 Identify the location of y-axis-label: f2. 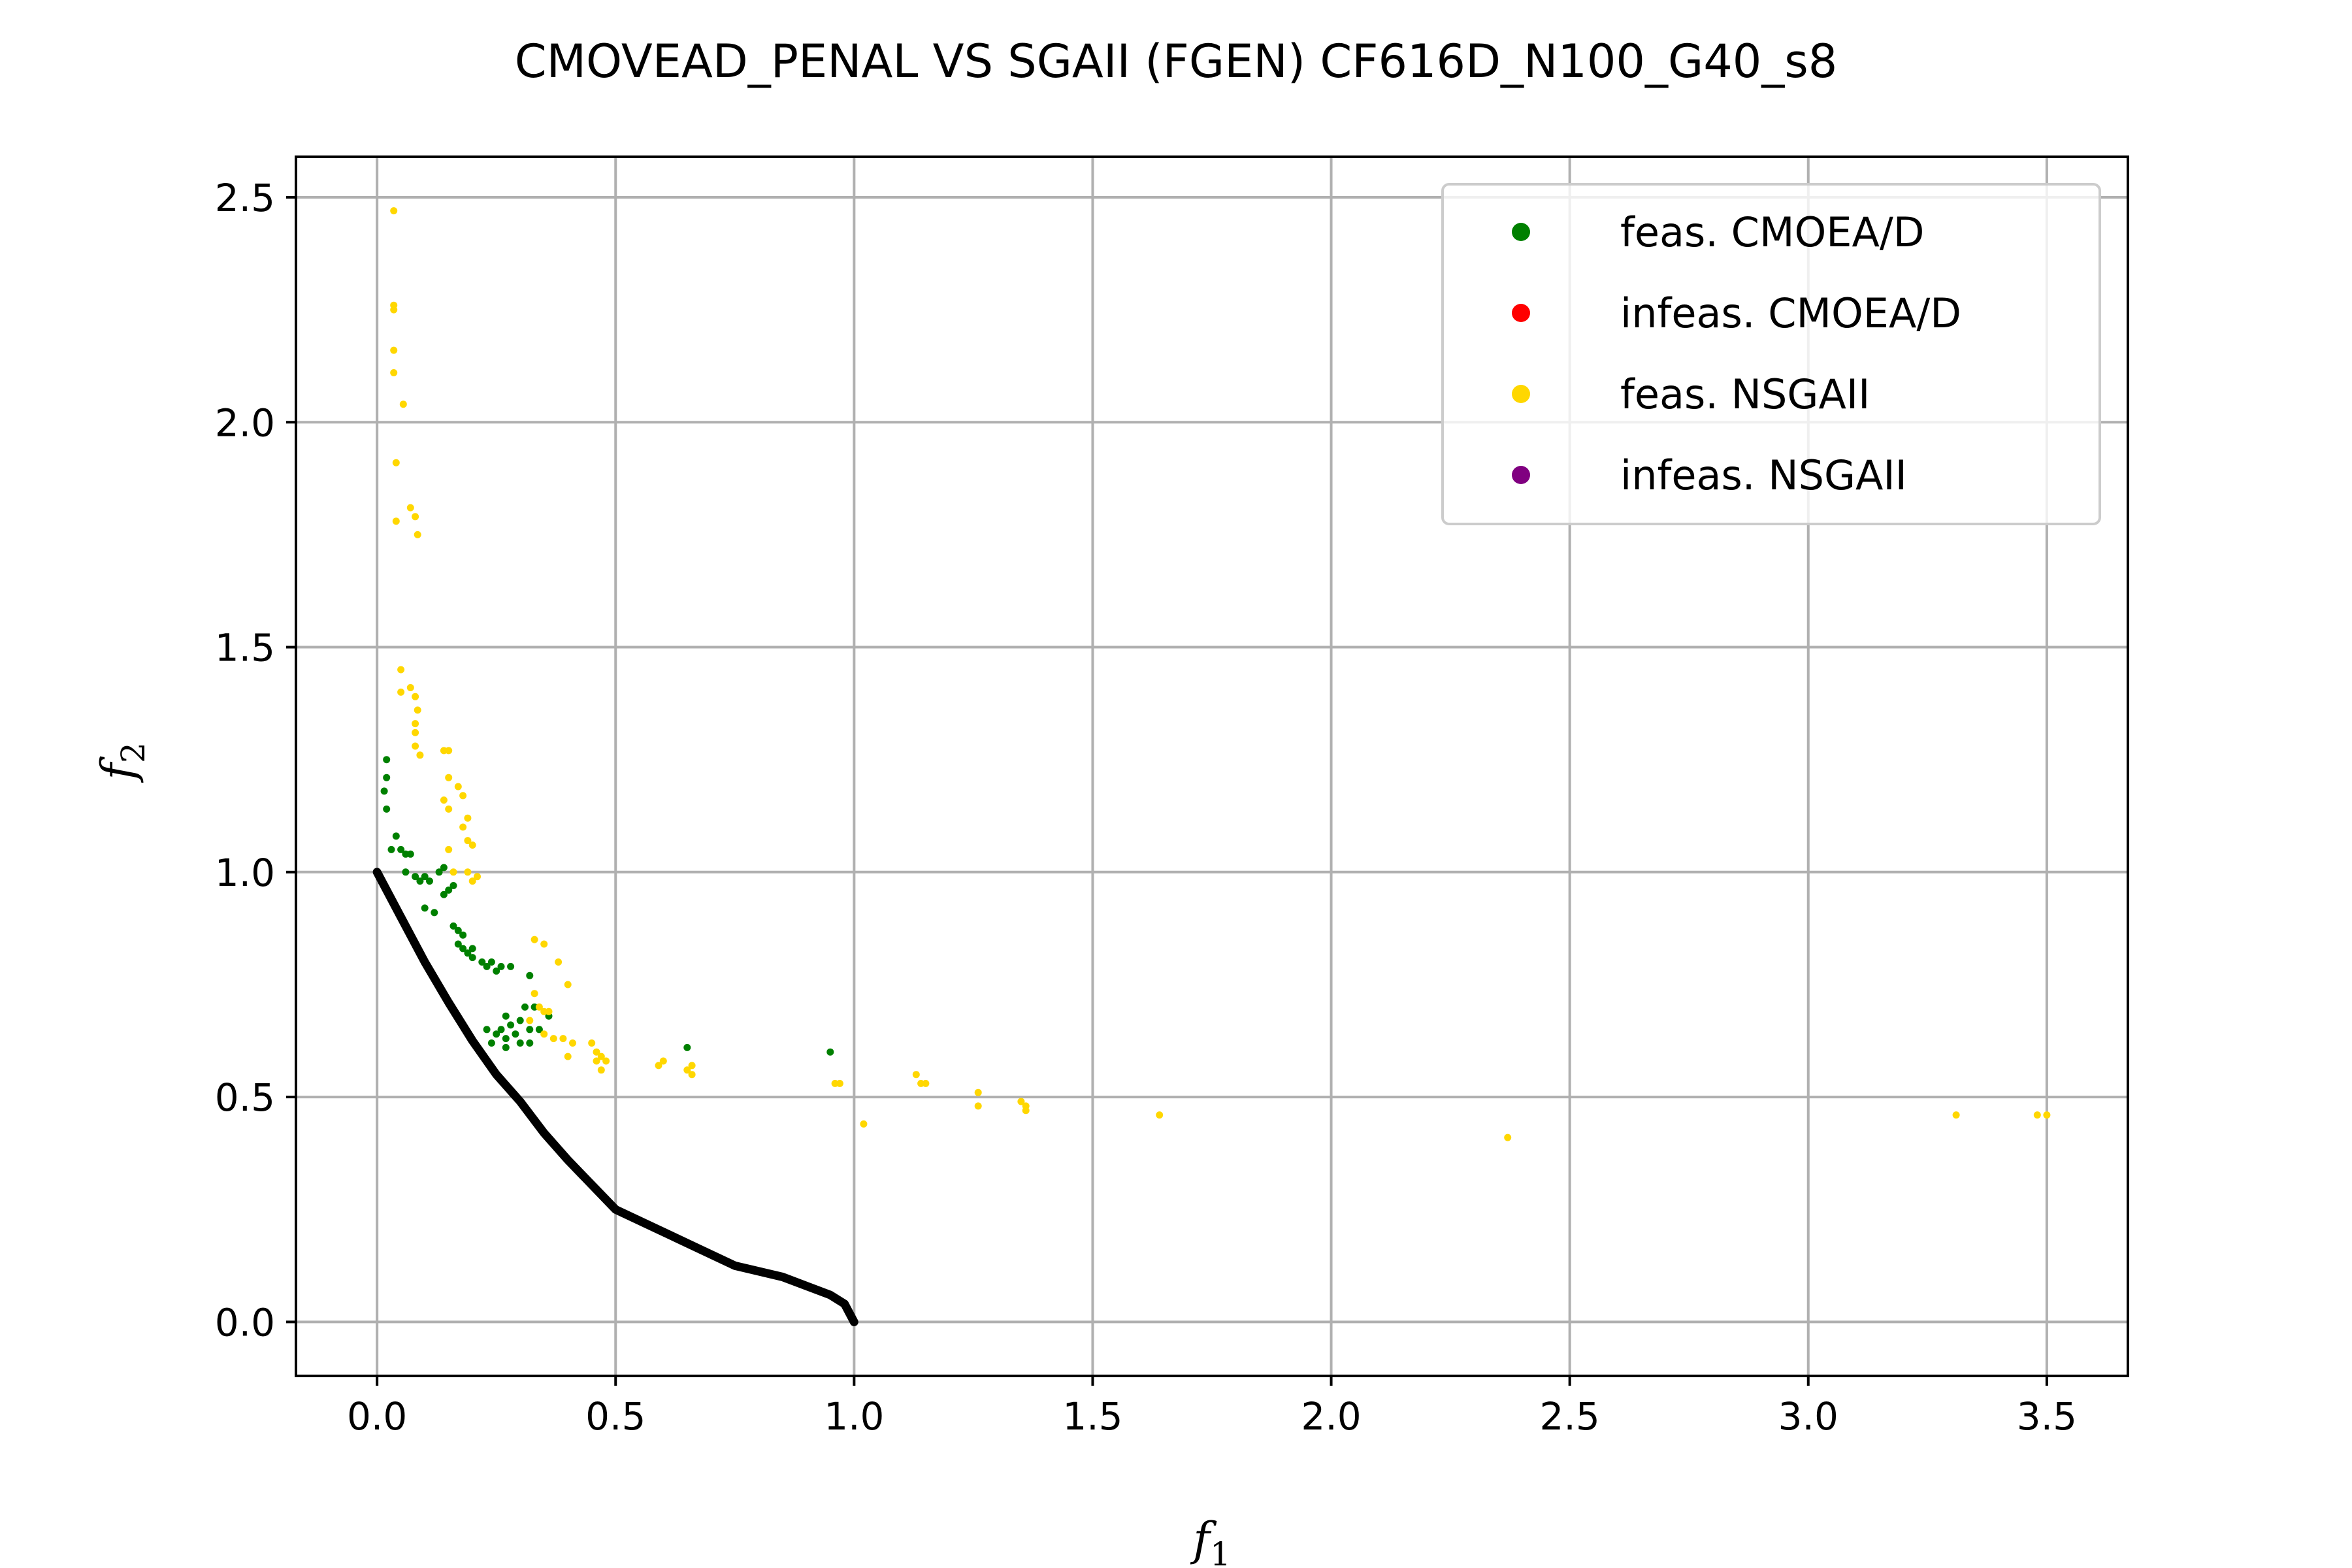
(121, 762).